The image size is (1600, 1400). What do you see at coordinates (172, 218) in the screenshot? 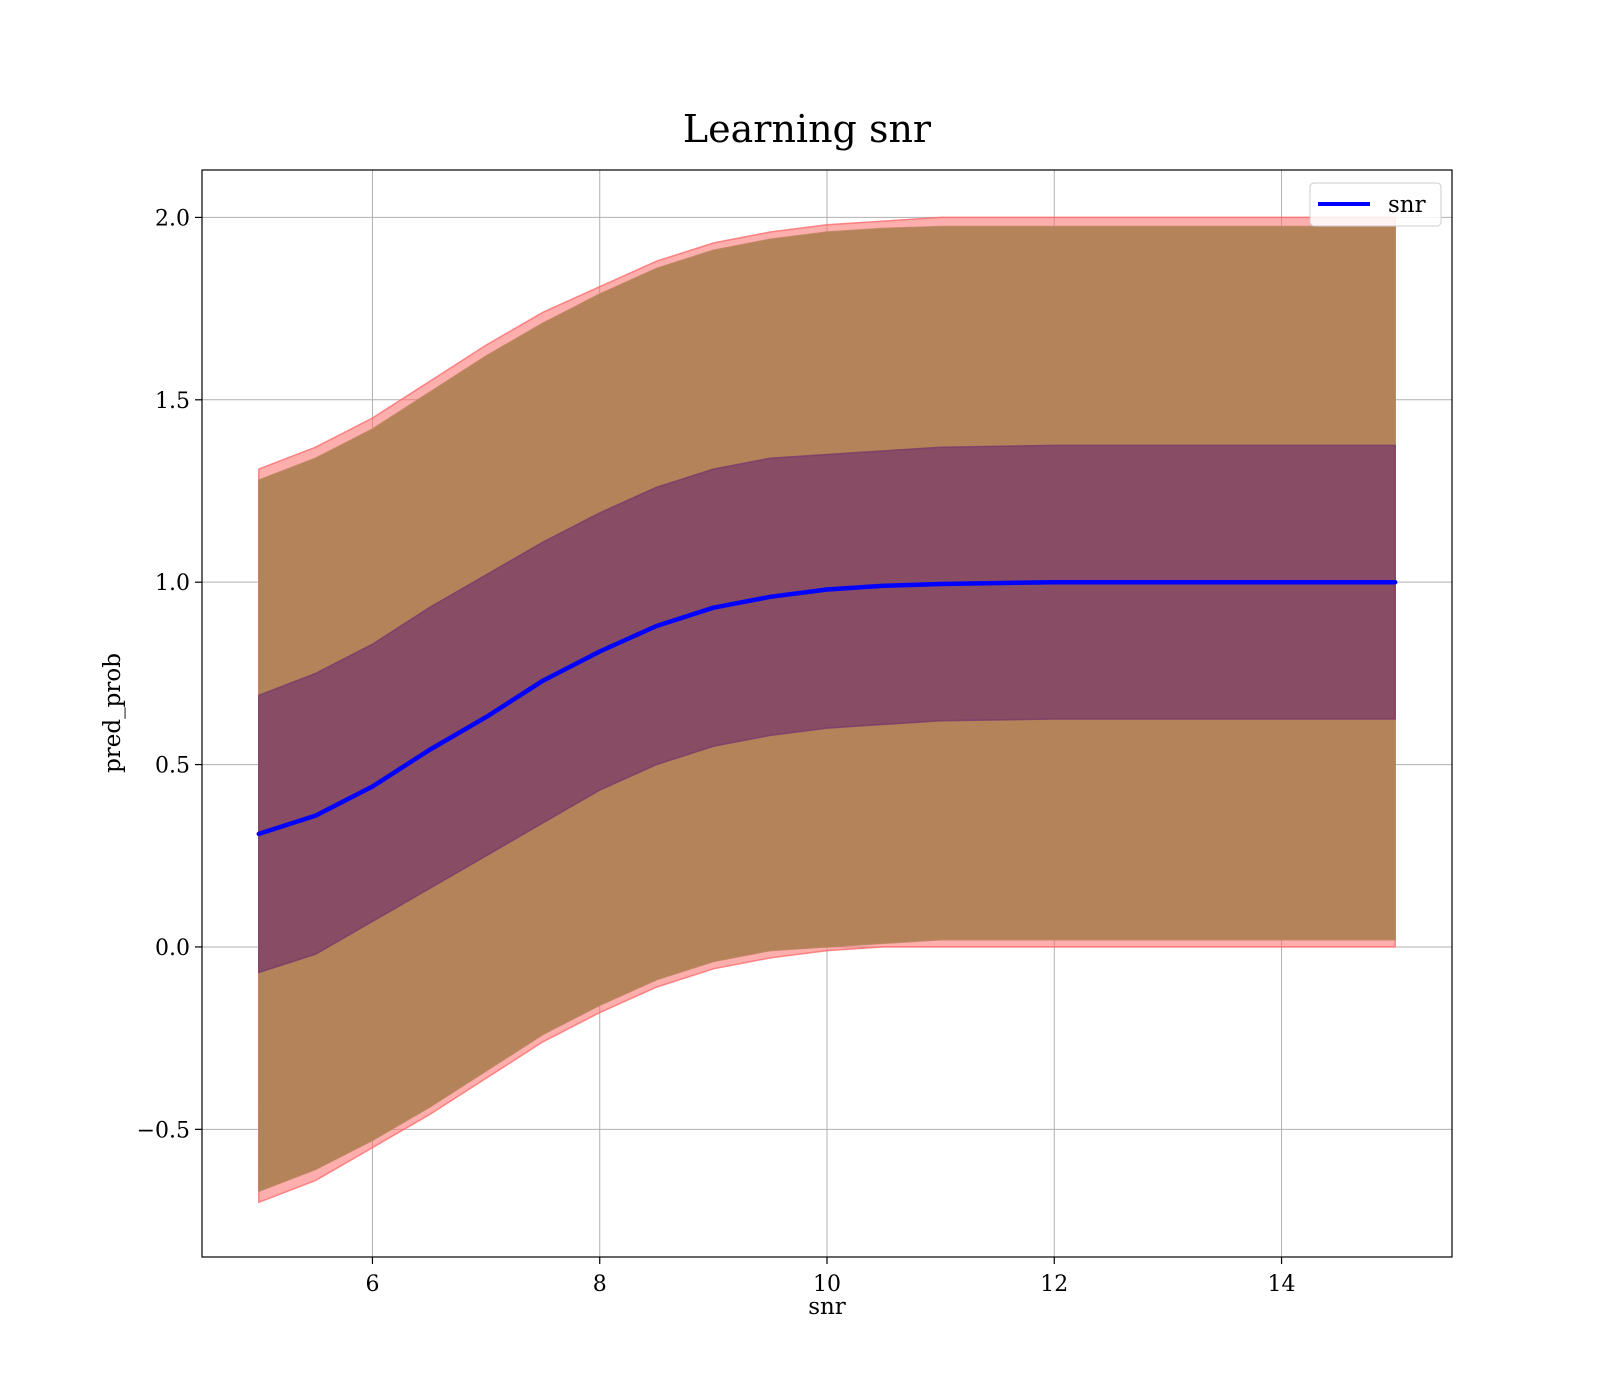
I see `y-tick-label-5: 2.0` at bounding box center [172, 218].